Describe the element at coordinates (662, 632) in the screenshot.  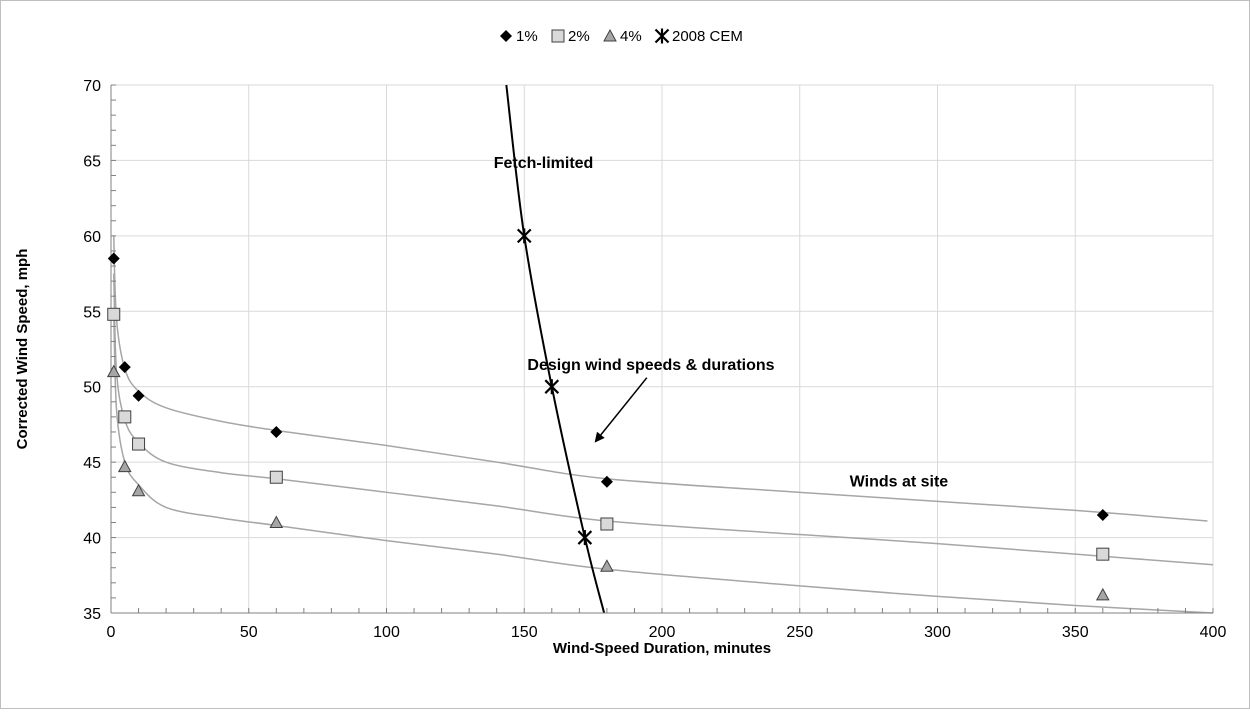
I see `x-tick-label: 200` at that location.